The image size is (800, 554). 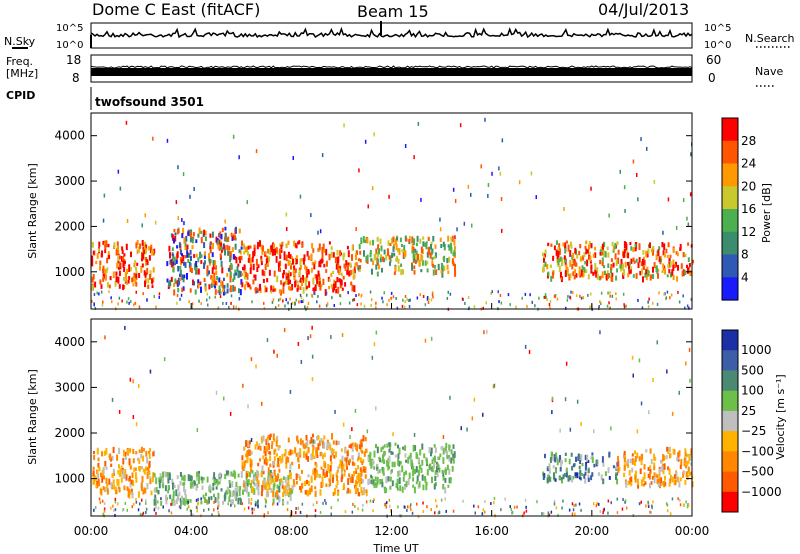 I want to click on nave-bottom-tick: 0, so click(x=712, y=78).